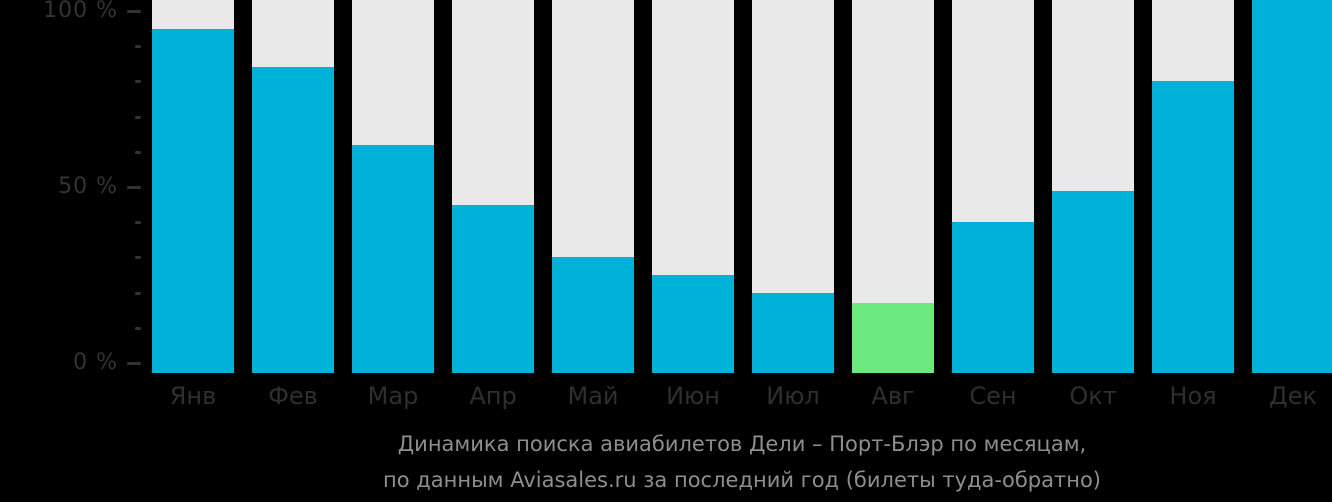 This screenshot has height=502, width=1332. I want to click on bar-track-may, so click(593, 186).